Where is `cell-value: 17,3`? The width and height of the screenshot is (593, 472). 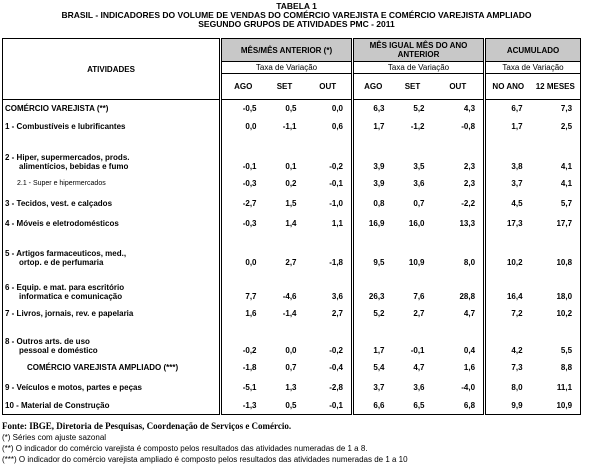
cell-value: 17,3 is located at coordinates (507, 223).